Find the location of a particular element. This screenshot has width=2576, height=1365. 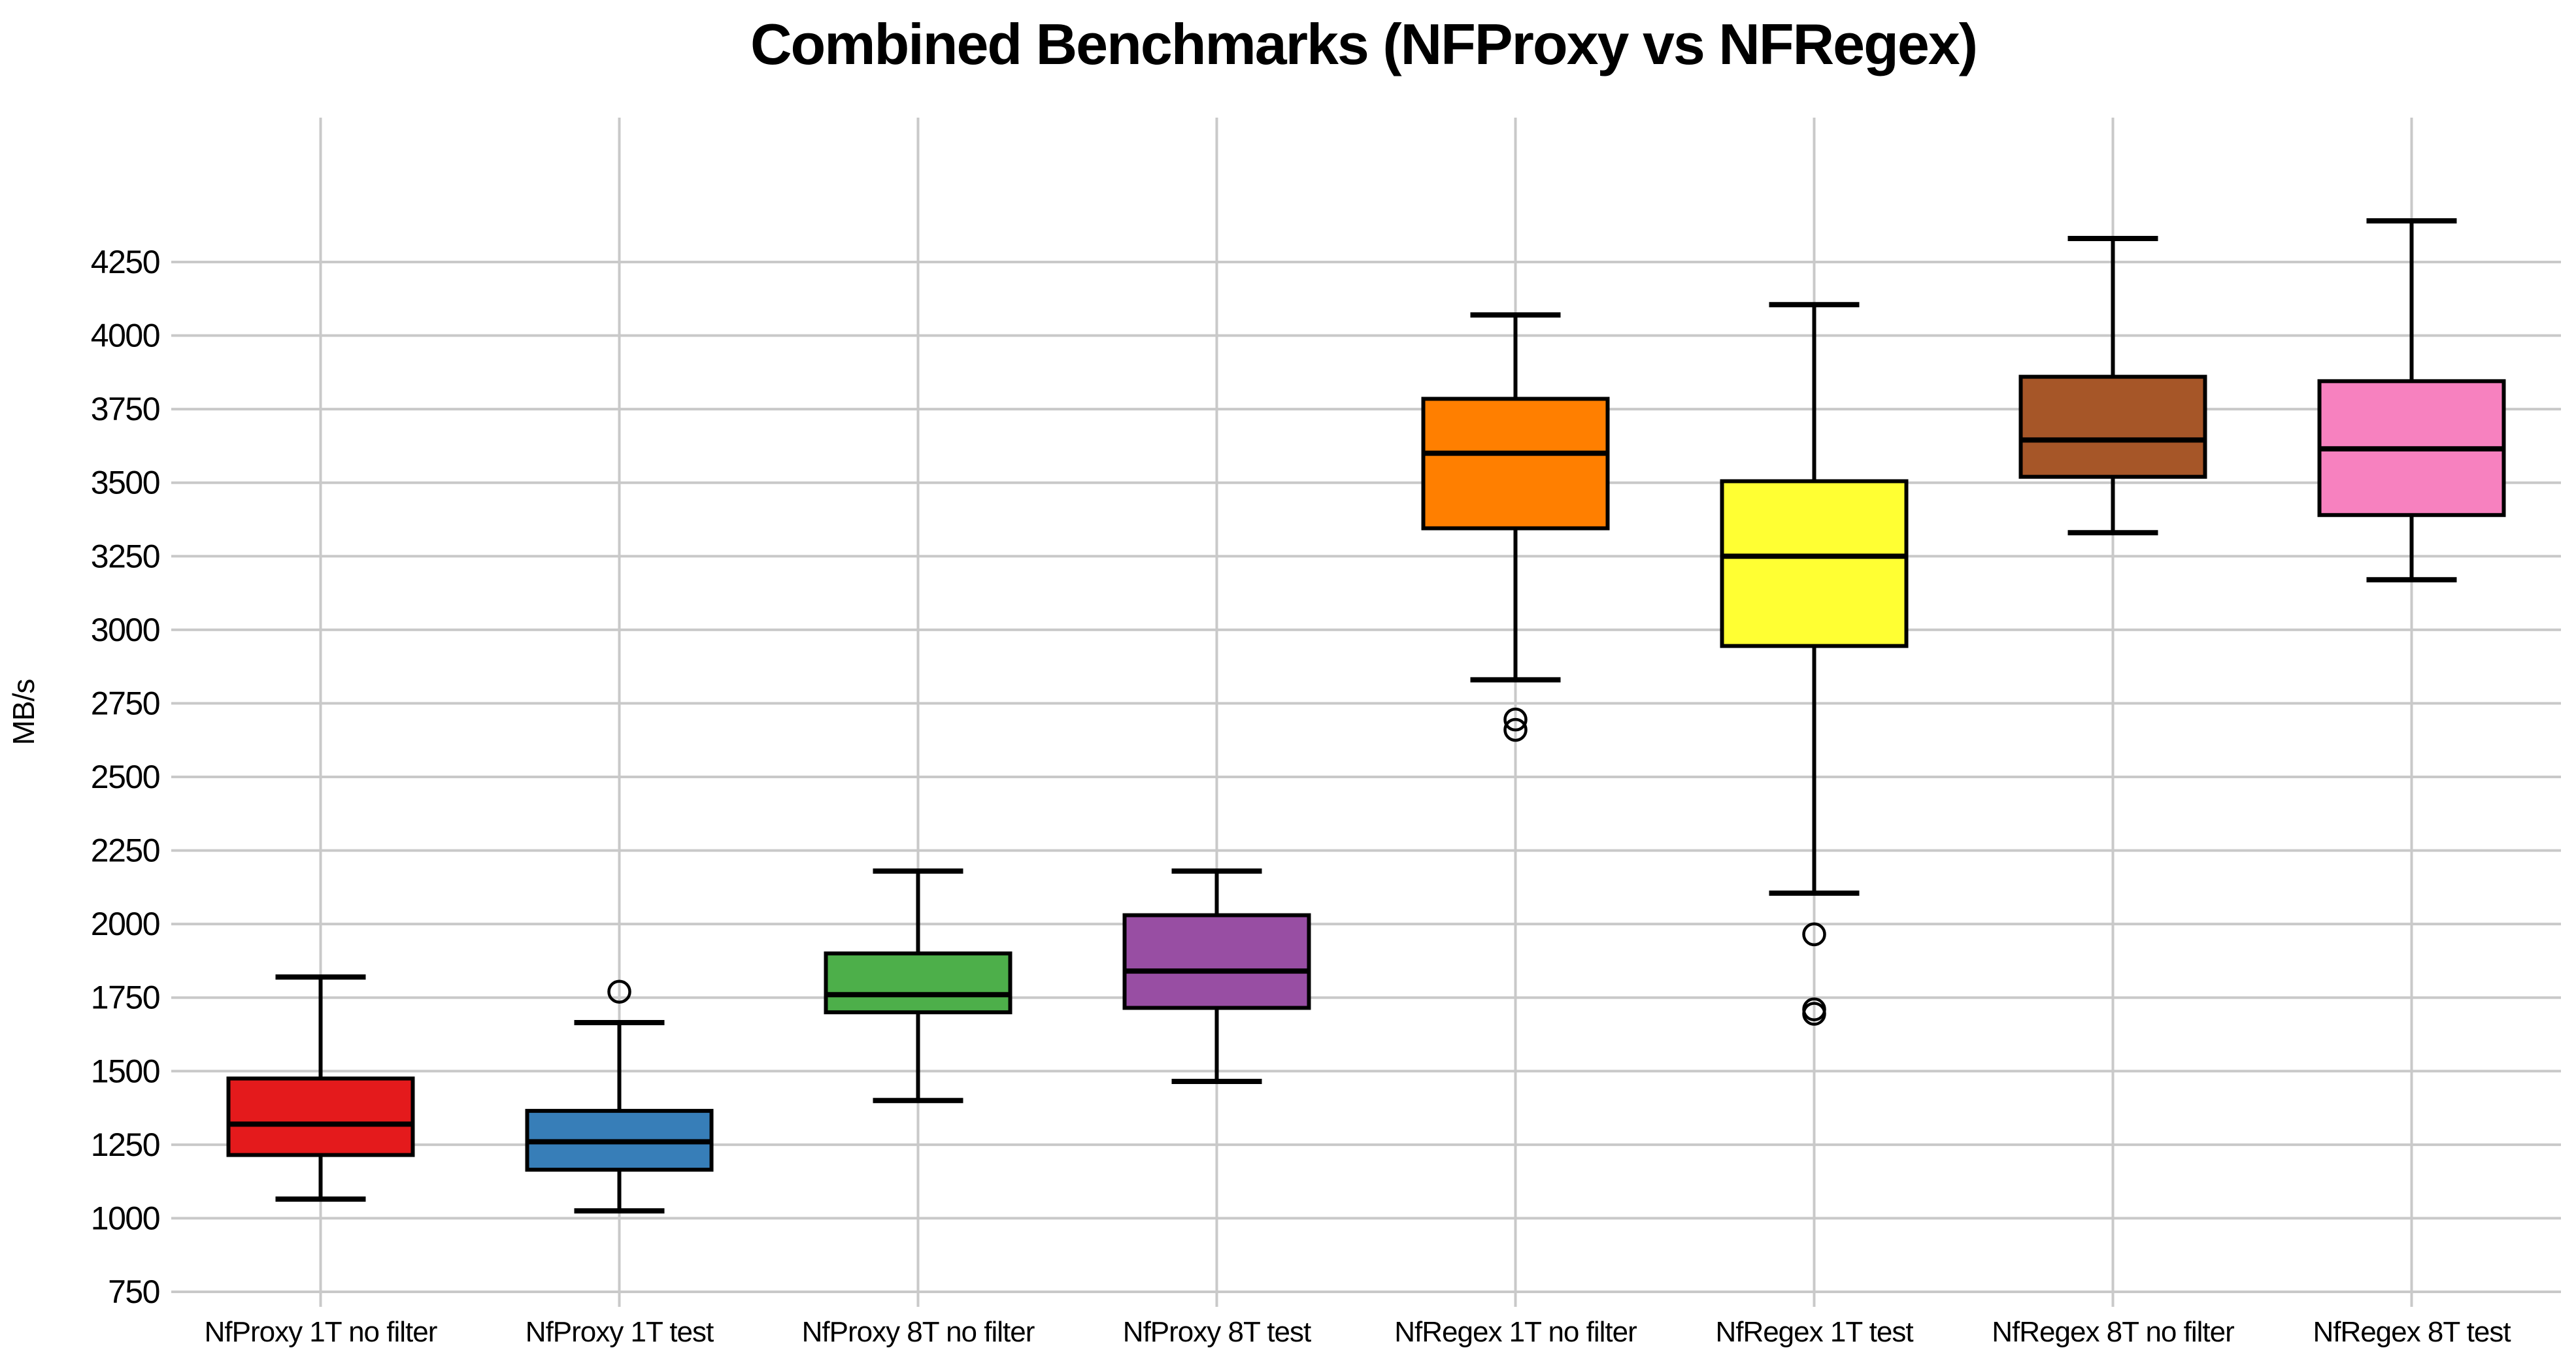

chart-title: Combined Benchmarks (NFProxy vs NFRegex) is located at coordinates (1364, 44).